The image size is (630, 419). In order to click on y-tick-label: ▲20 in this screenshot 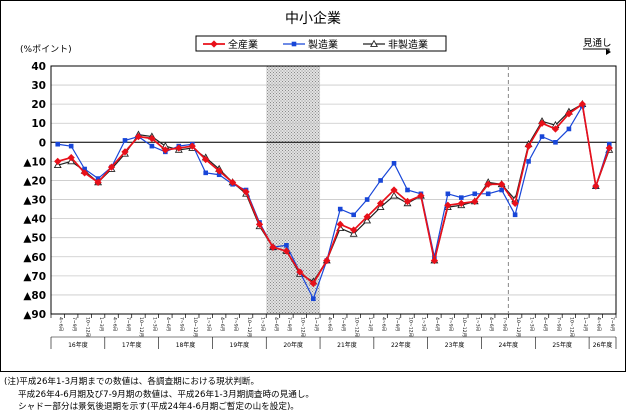, I will do `click(34, 181)`.